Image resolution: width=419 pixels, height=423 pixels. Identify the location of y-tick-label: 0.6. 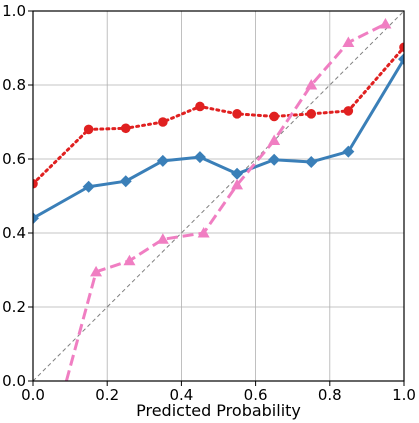
(14, 159).